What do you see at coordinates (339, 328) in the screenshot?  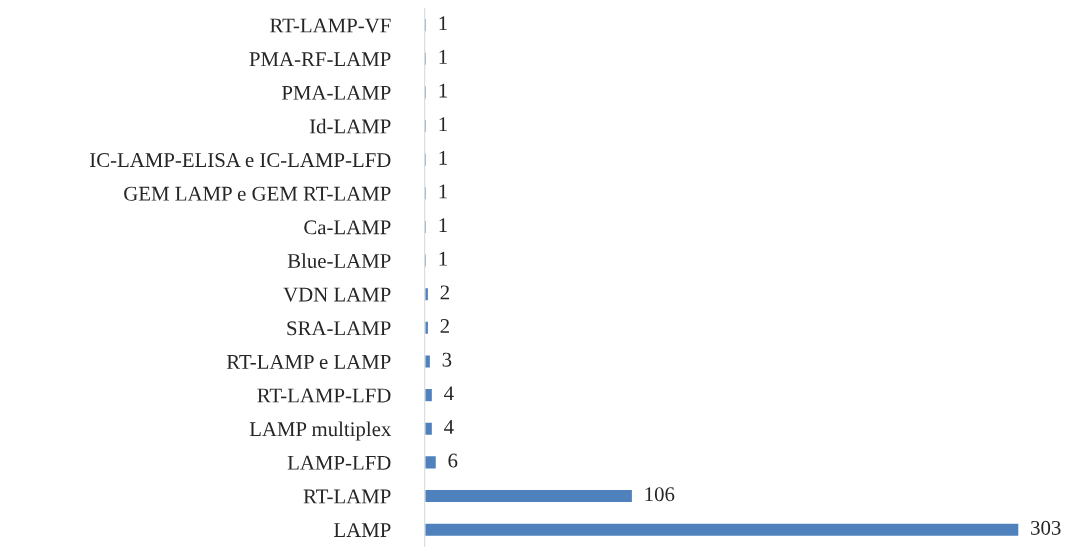 I see `y-tick-label: SRA-LAMP` at bounding box center [339, 328].